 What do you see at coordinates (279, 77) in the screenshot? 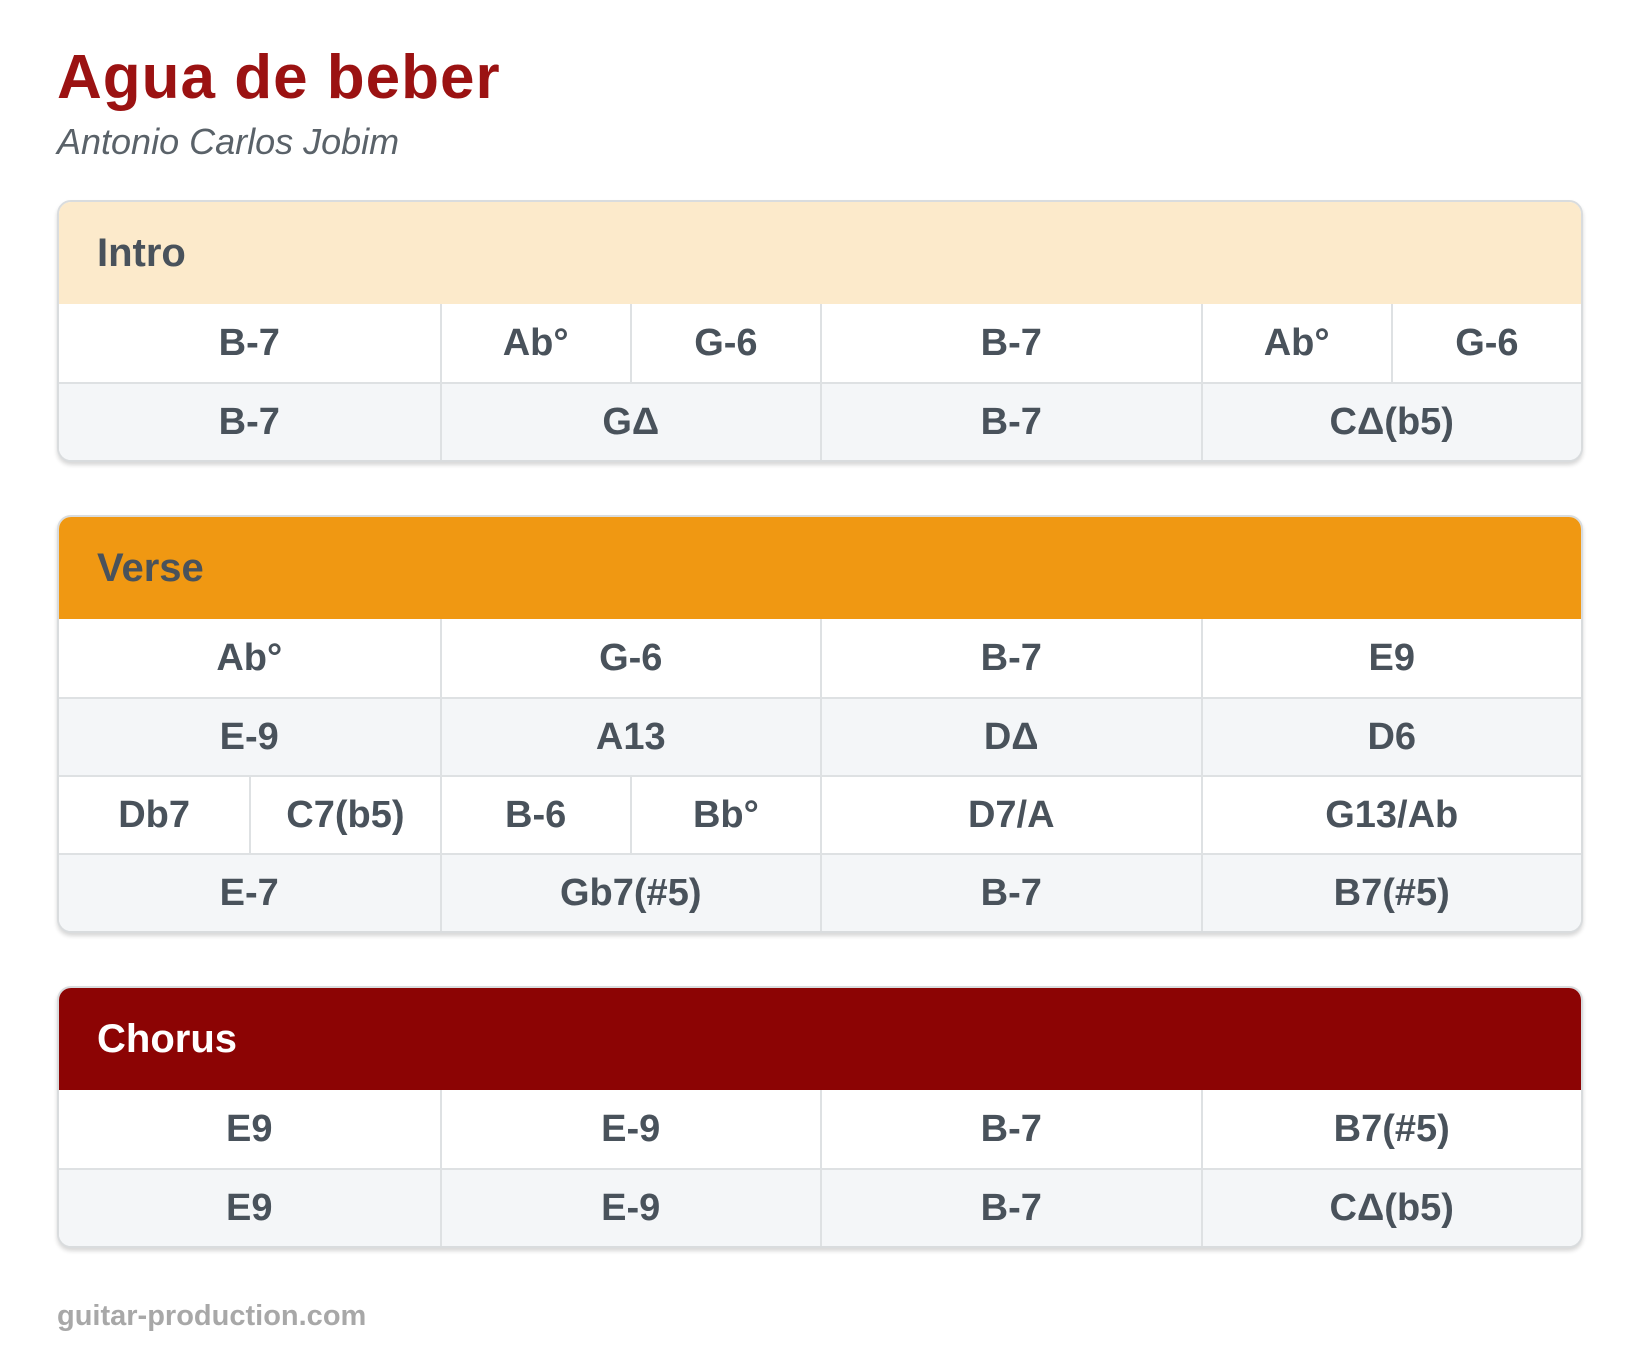
I see `song-title: Agua de beber` at bounding box center [279, 77].